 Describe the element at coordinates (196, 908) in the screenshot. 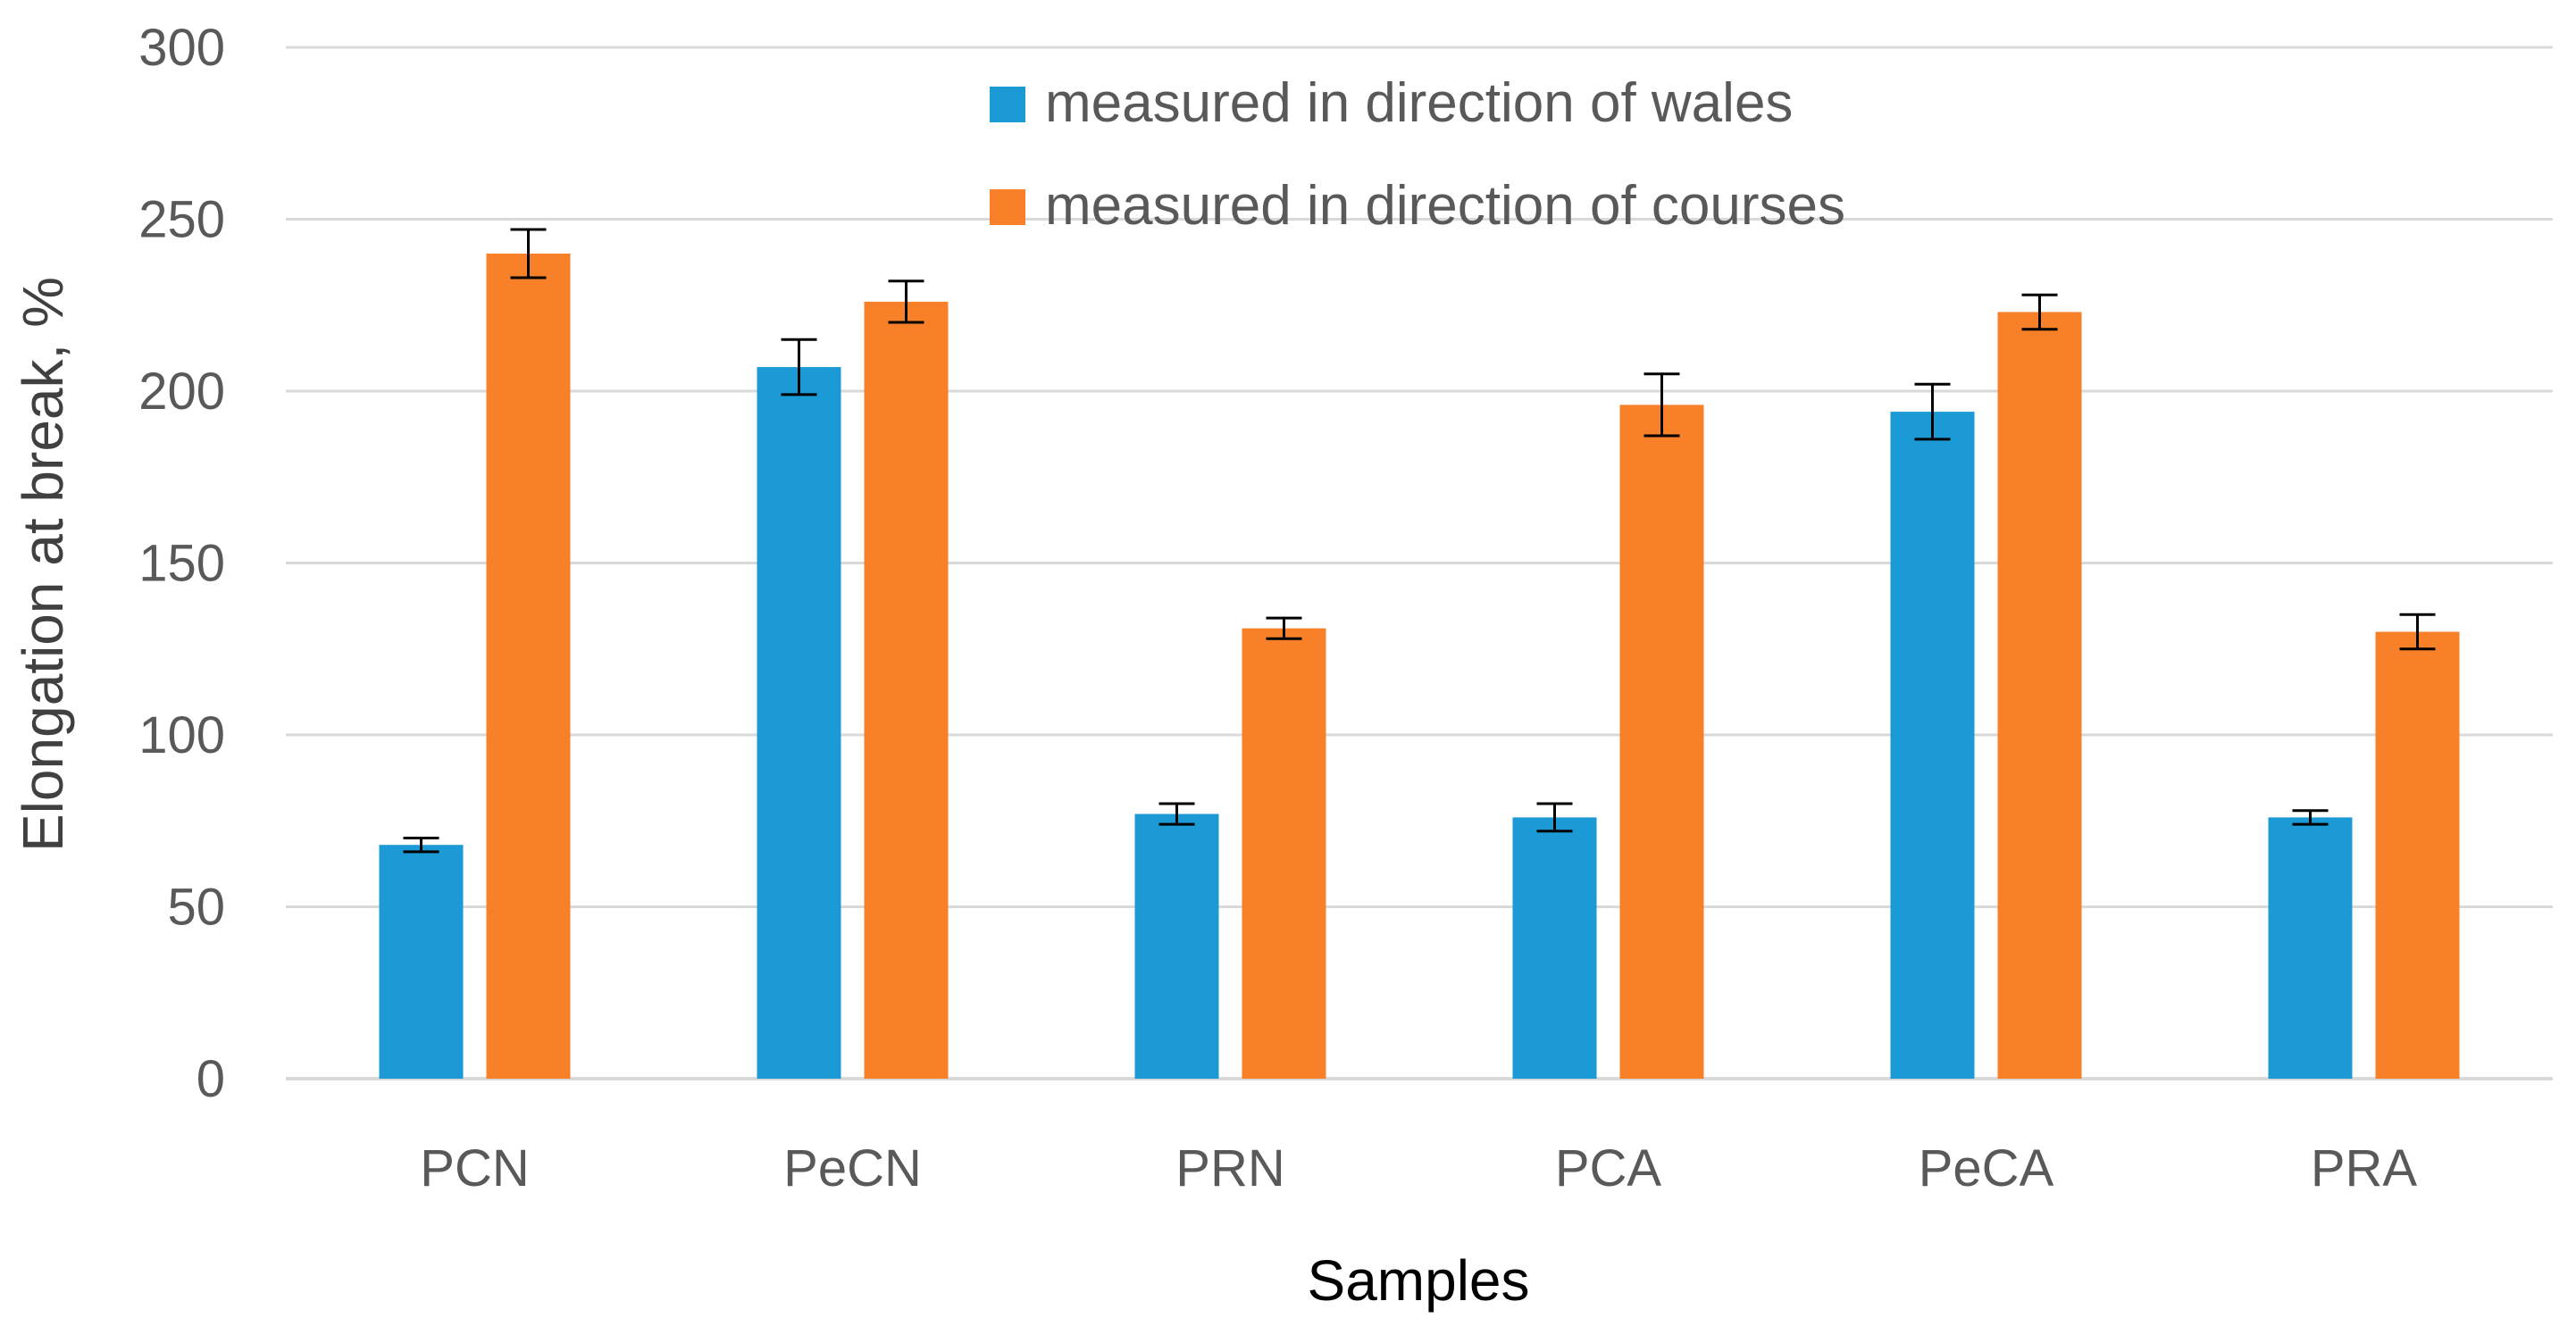

I see `y-tick-label-50: 50` at that location.